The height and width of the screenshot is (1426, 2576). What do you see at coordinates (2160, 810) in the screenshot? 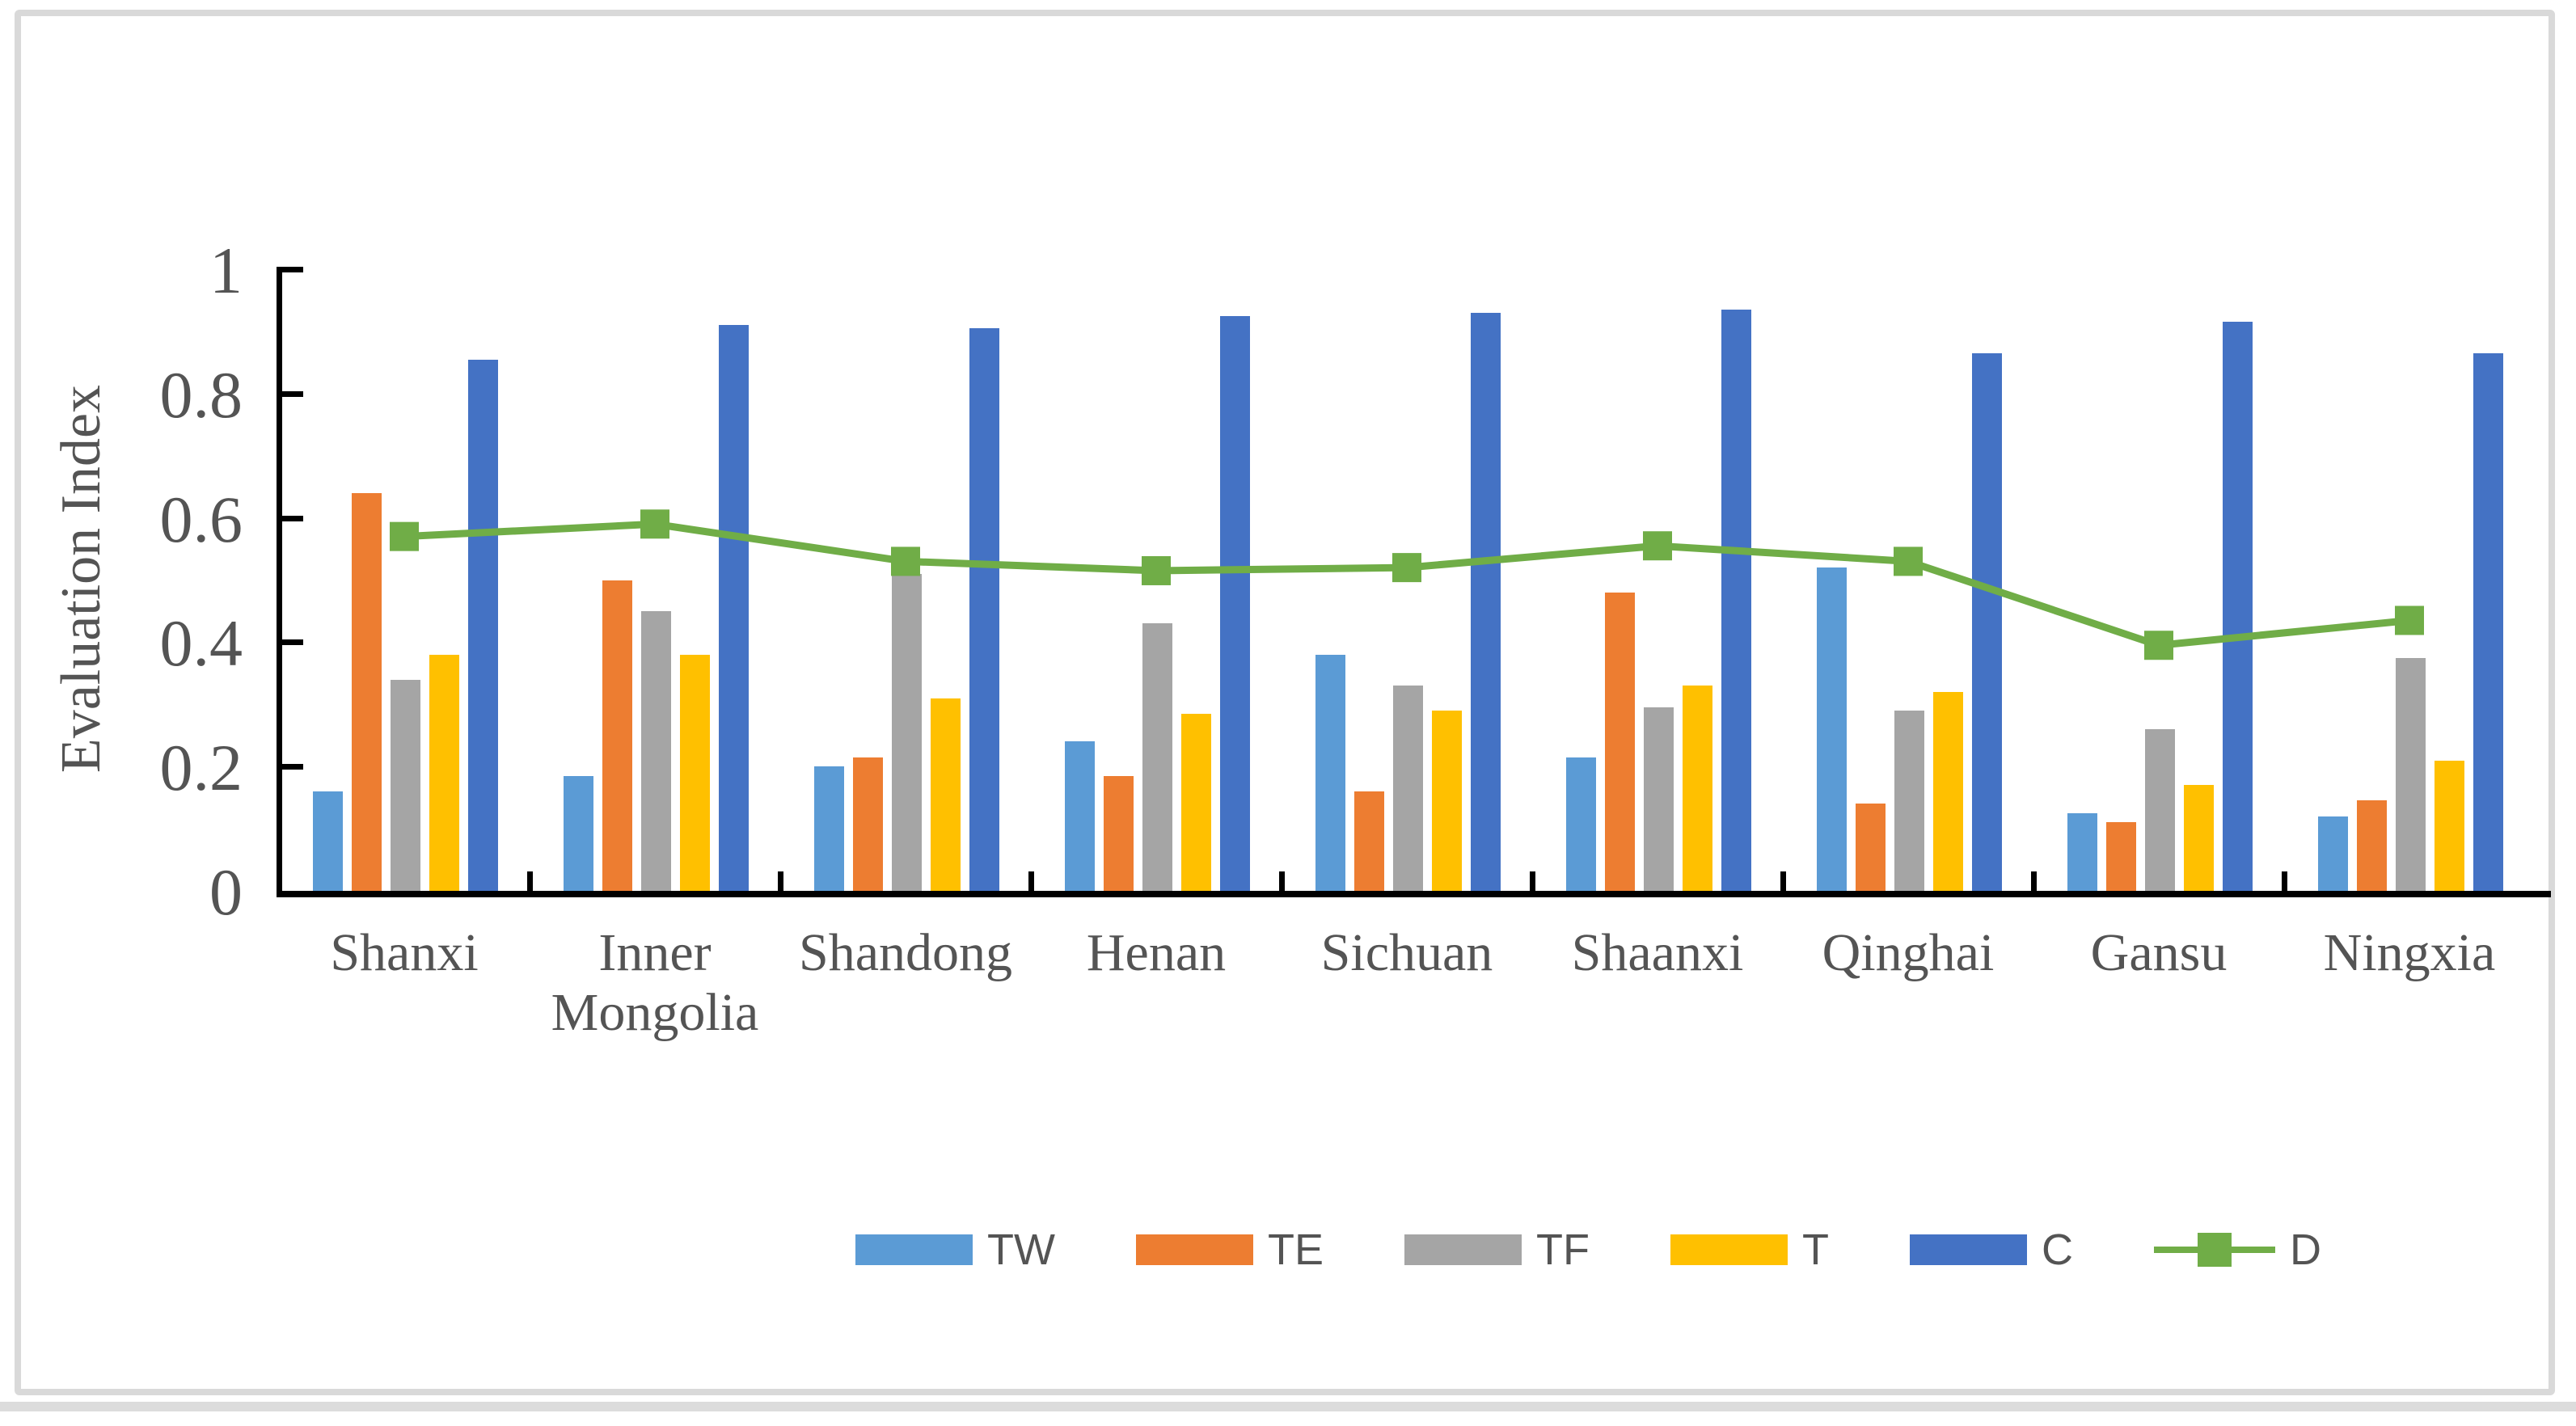
I see `bar-tf-gansu` at bounding box center [2160, 810].